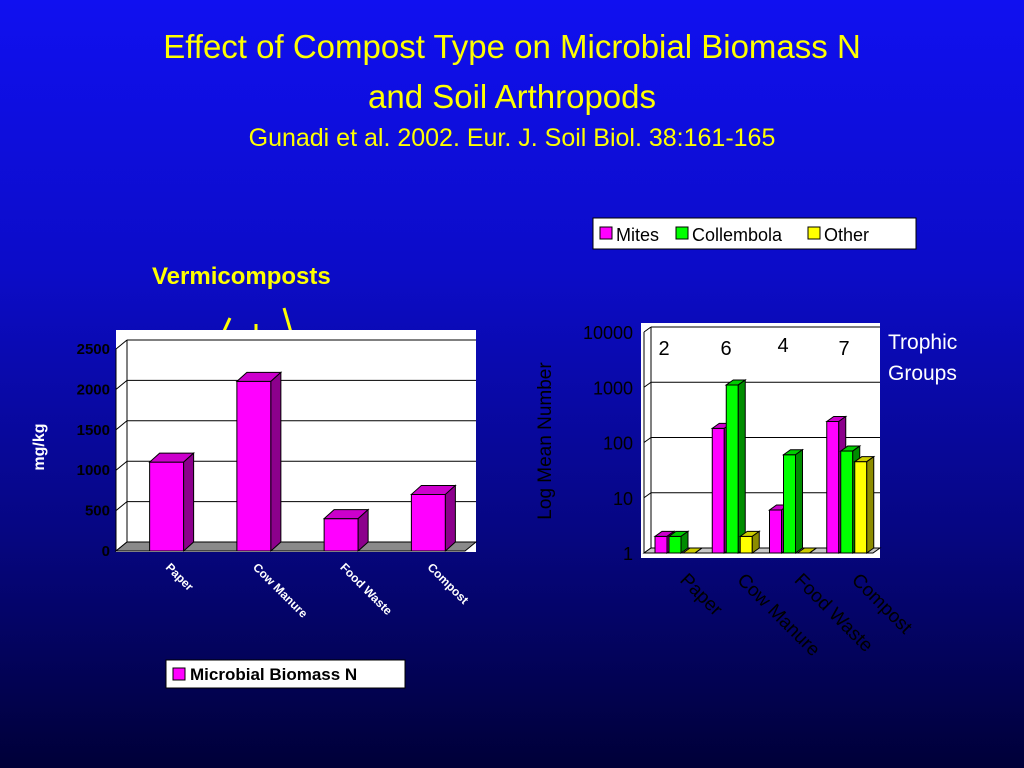 Image resolution: width=1024 pixels, height=768 pixels. Describe the element at coordinates (618, 444) in the screenshot. I see `chart2-y-tick: 100` at that location.